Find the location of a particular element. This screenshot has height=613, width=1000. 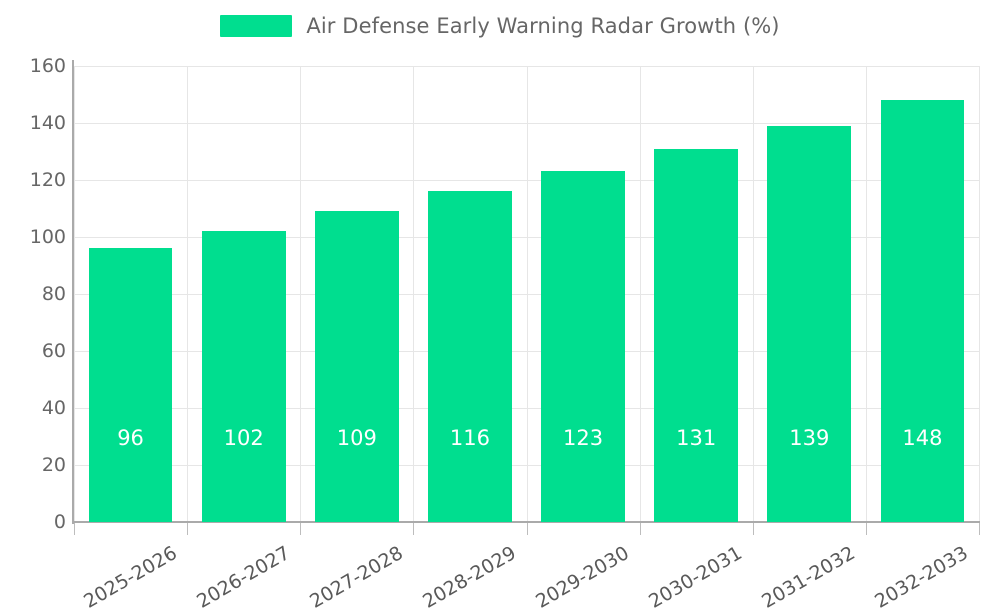

x-axis-tick-label: 2029-2030 is located at coordinates (582, 577).